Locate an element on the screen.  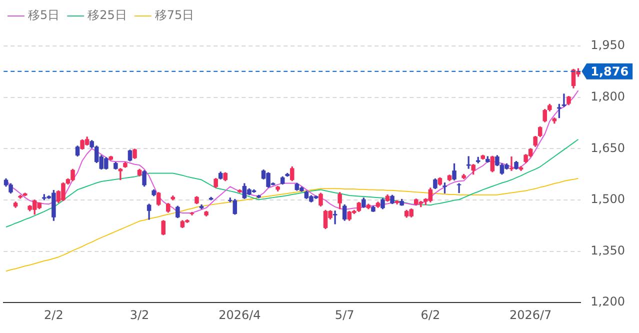
legend-label: 移25日 is located at coordinates (107, 15).